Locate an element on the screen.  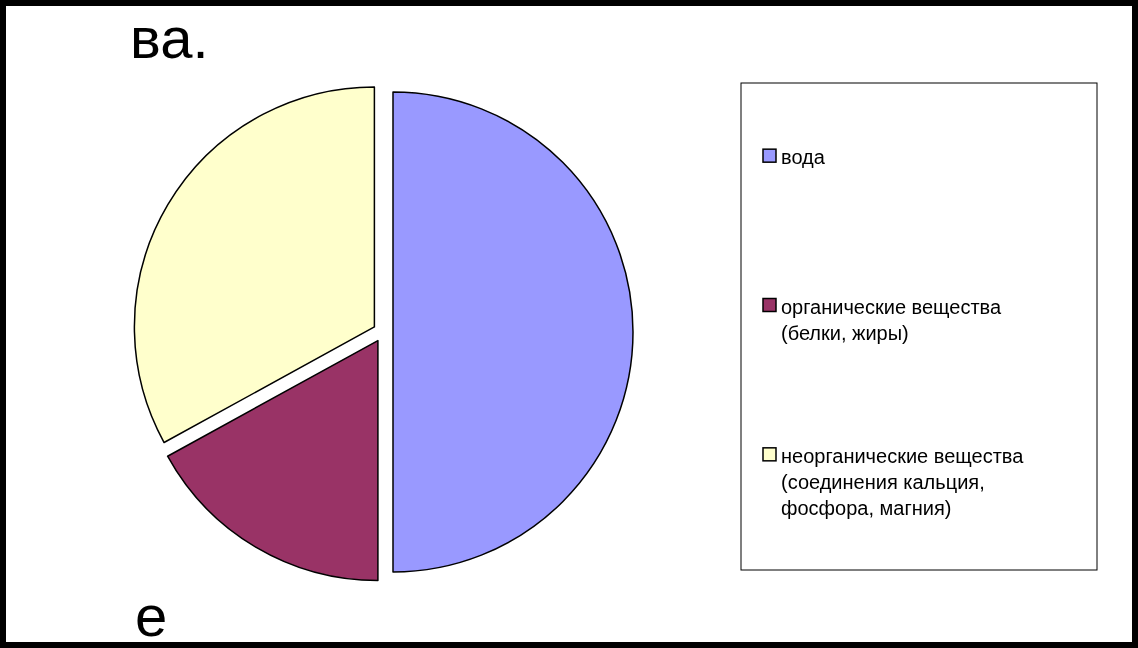
text: е is located at coordinates (151, 615).